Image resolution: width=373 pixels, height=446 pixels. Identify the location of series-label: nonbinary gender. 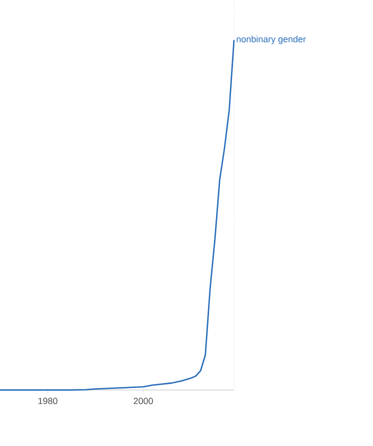
(271, 40).